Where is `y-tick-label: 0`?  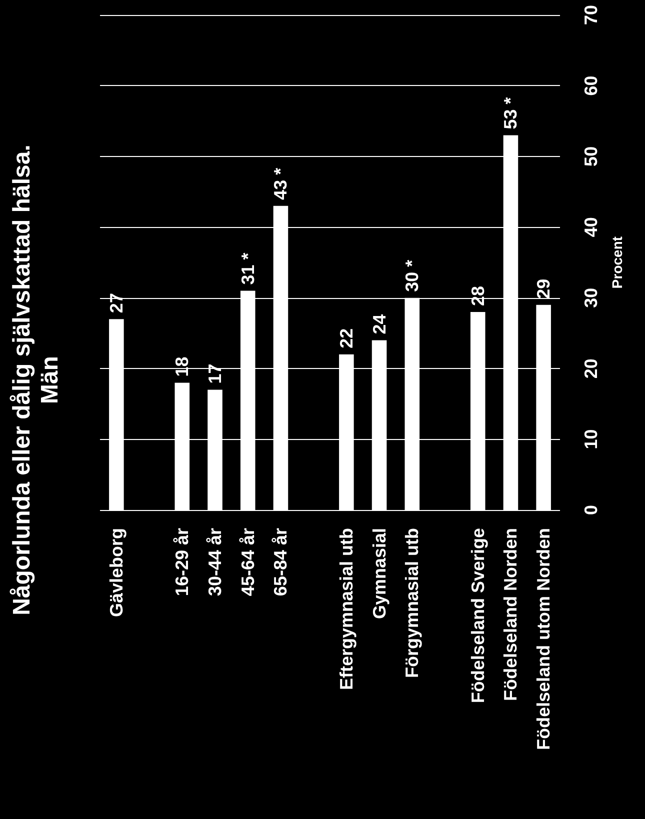 y-tick-label: 0 is located at coordinates (591, 510).